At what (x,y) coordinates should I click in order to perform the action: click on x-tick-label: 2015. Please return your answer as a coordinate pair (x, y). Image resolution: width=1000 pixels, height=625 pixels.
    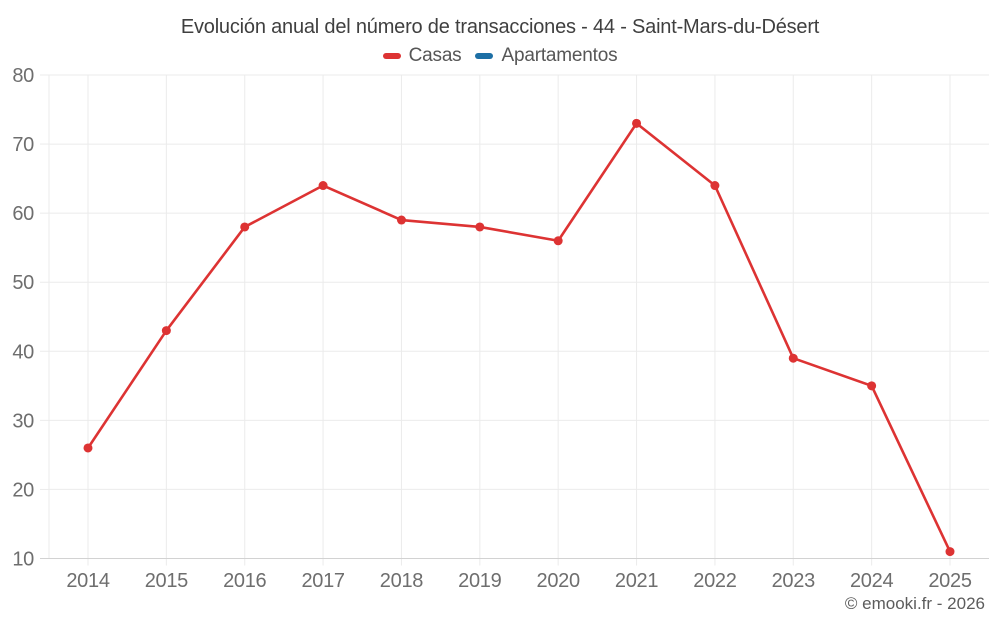
    Looking at the image, I should click on (166, 581).